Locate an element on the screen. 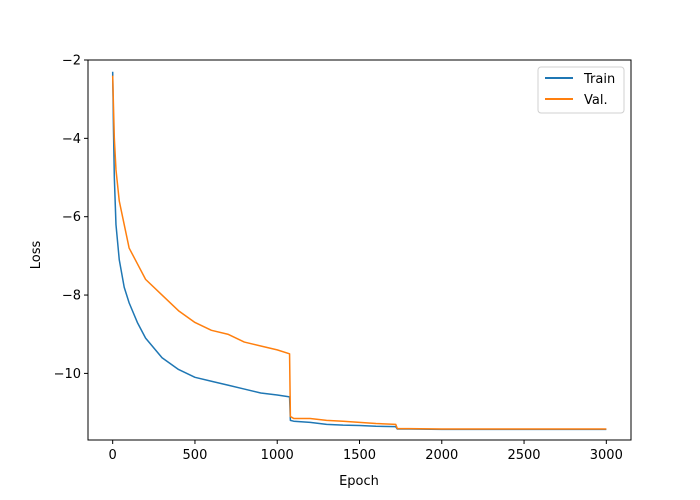 The image size is (700, 500). x-tick-label: 1000 is located at coordinates (277, 455).